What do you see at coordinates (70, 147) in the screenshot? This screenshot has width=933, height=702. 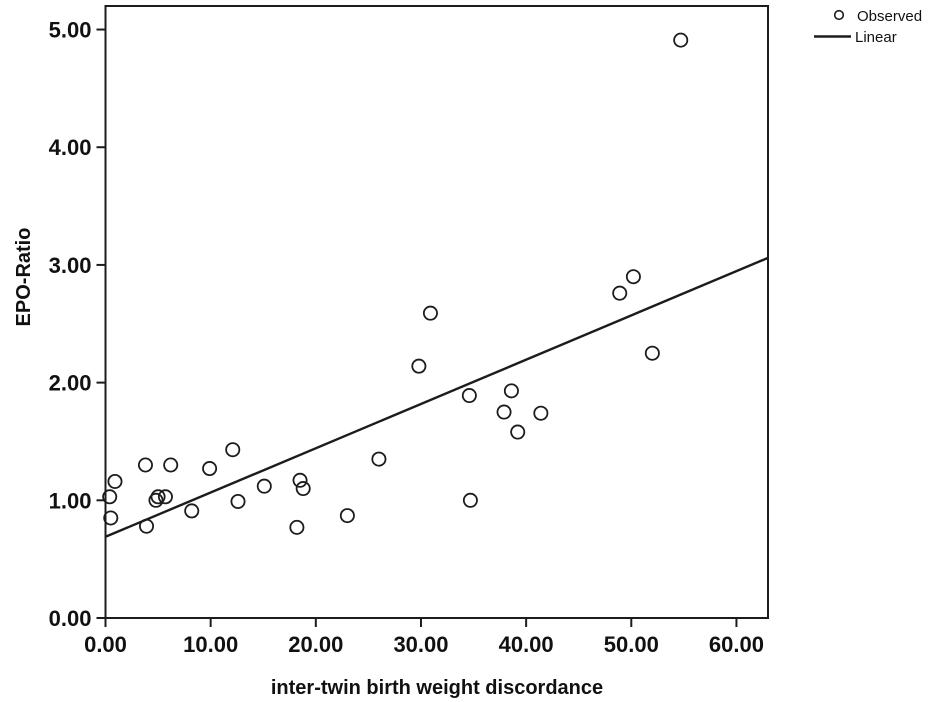 I see `y-tick-label: 4.00` at bounding box center [70, 147].